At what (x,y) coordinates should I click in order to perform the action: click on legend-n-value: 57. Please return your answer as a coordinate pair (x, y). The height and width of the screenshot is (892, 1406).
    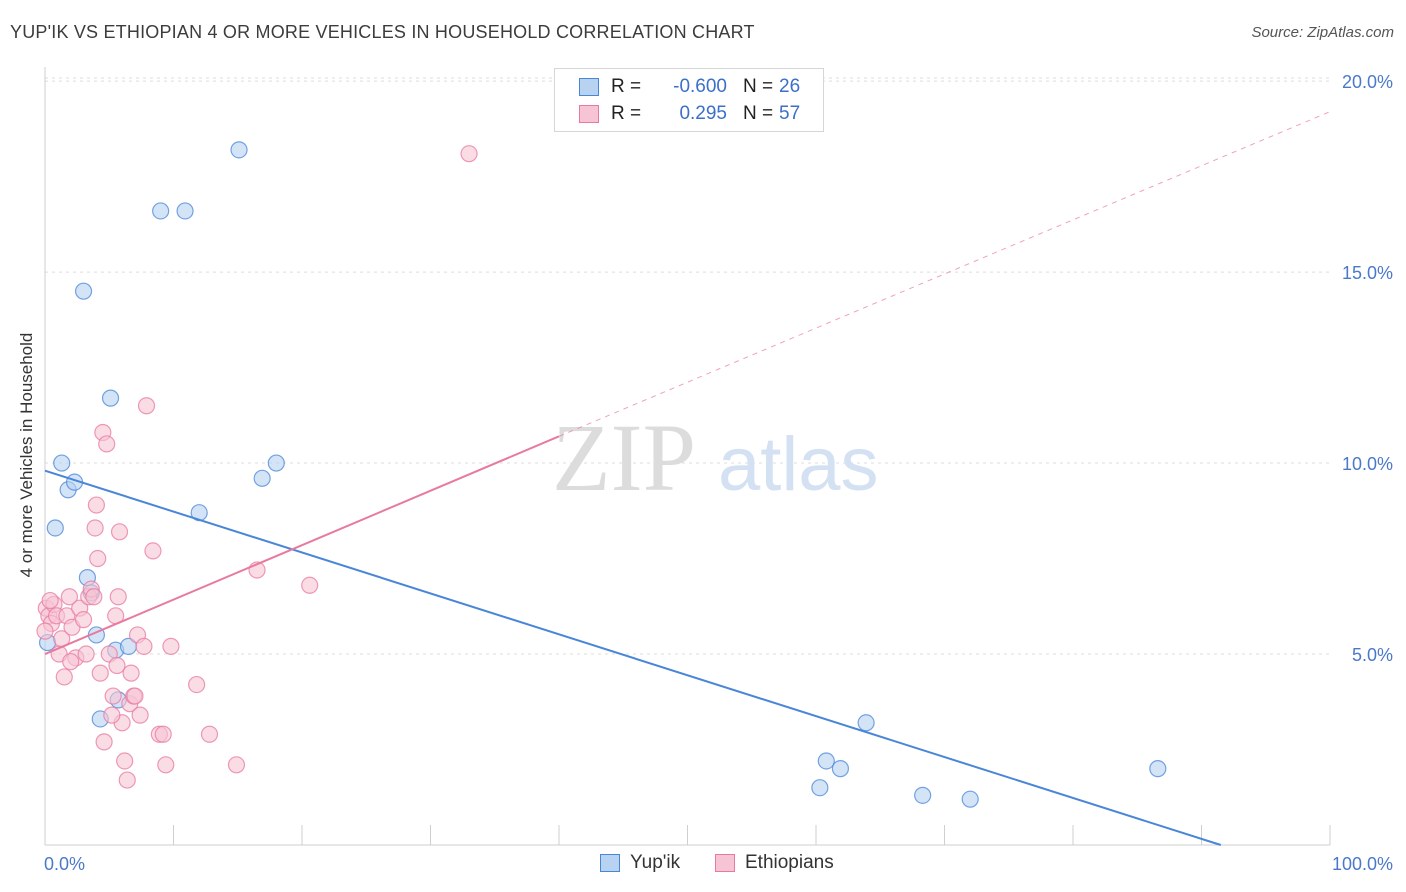
    Looking at the image, I should click on (790, 113).